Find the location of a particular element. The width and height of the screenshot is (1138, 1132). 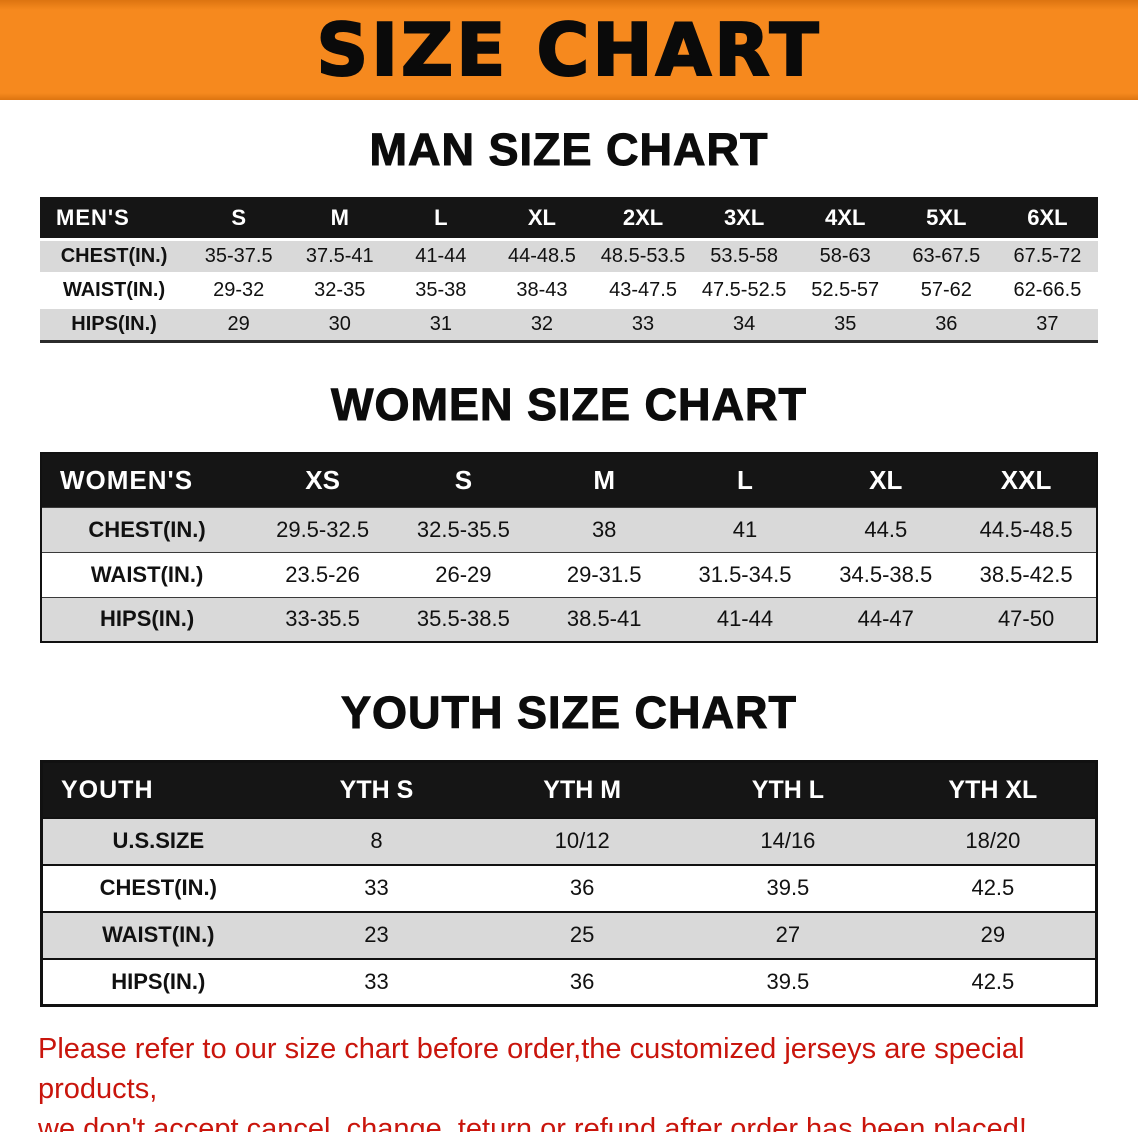

measure-row: HIPS(IN.) 33 36 39.5 42.5 is located at coordinates (569, 981).